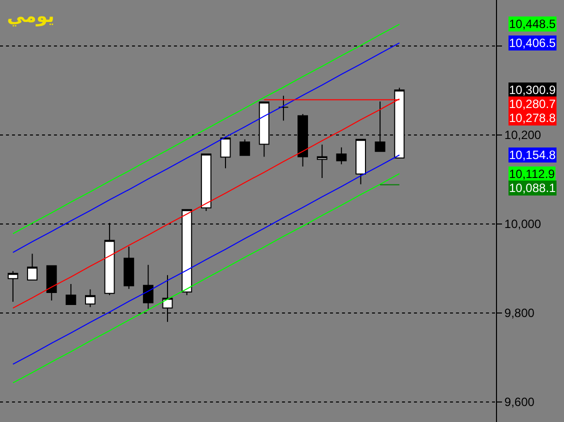 The image size is (564, 422). What do you see at coordinates (30, 16) in the screenshot?
I see `chart-title: يومي` at bounding box center [30, 16].